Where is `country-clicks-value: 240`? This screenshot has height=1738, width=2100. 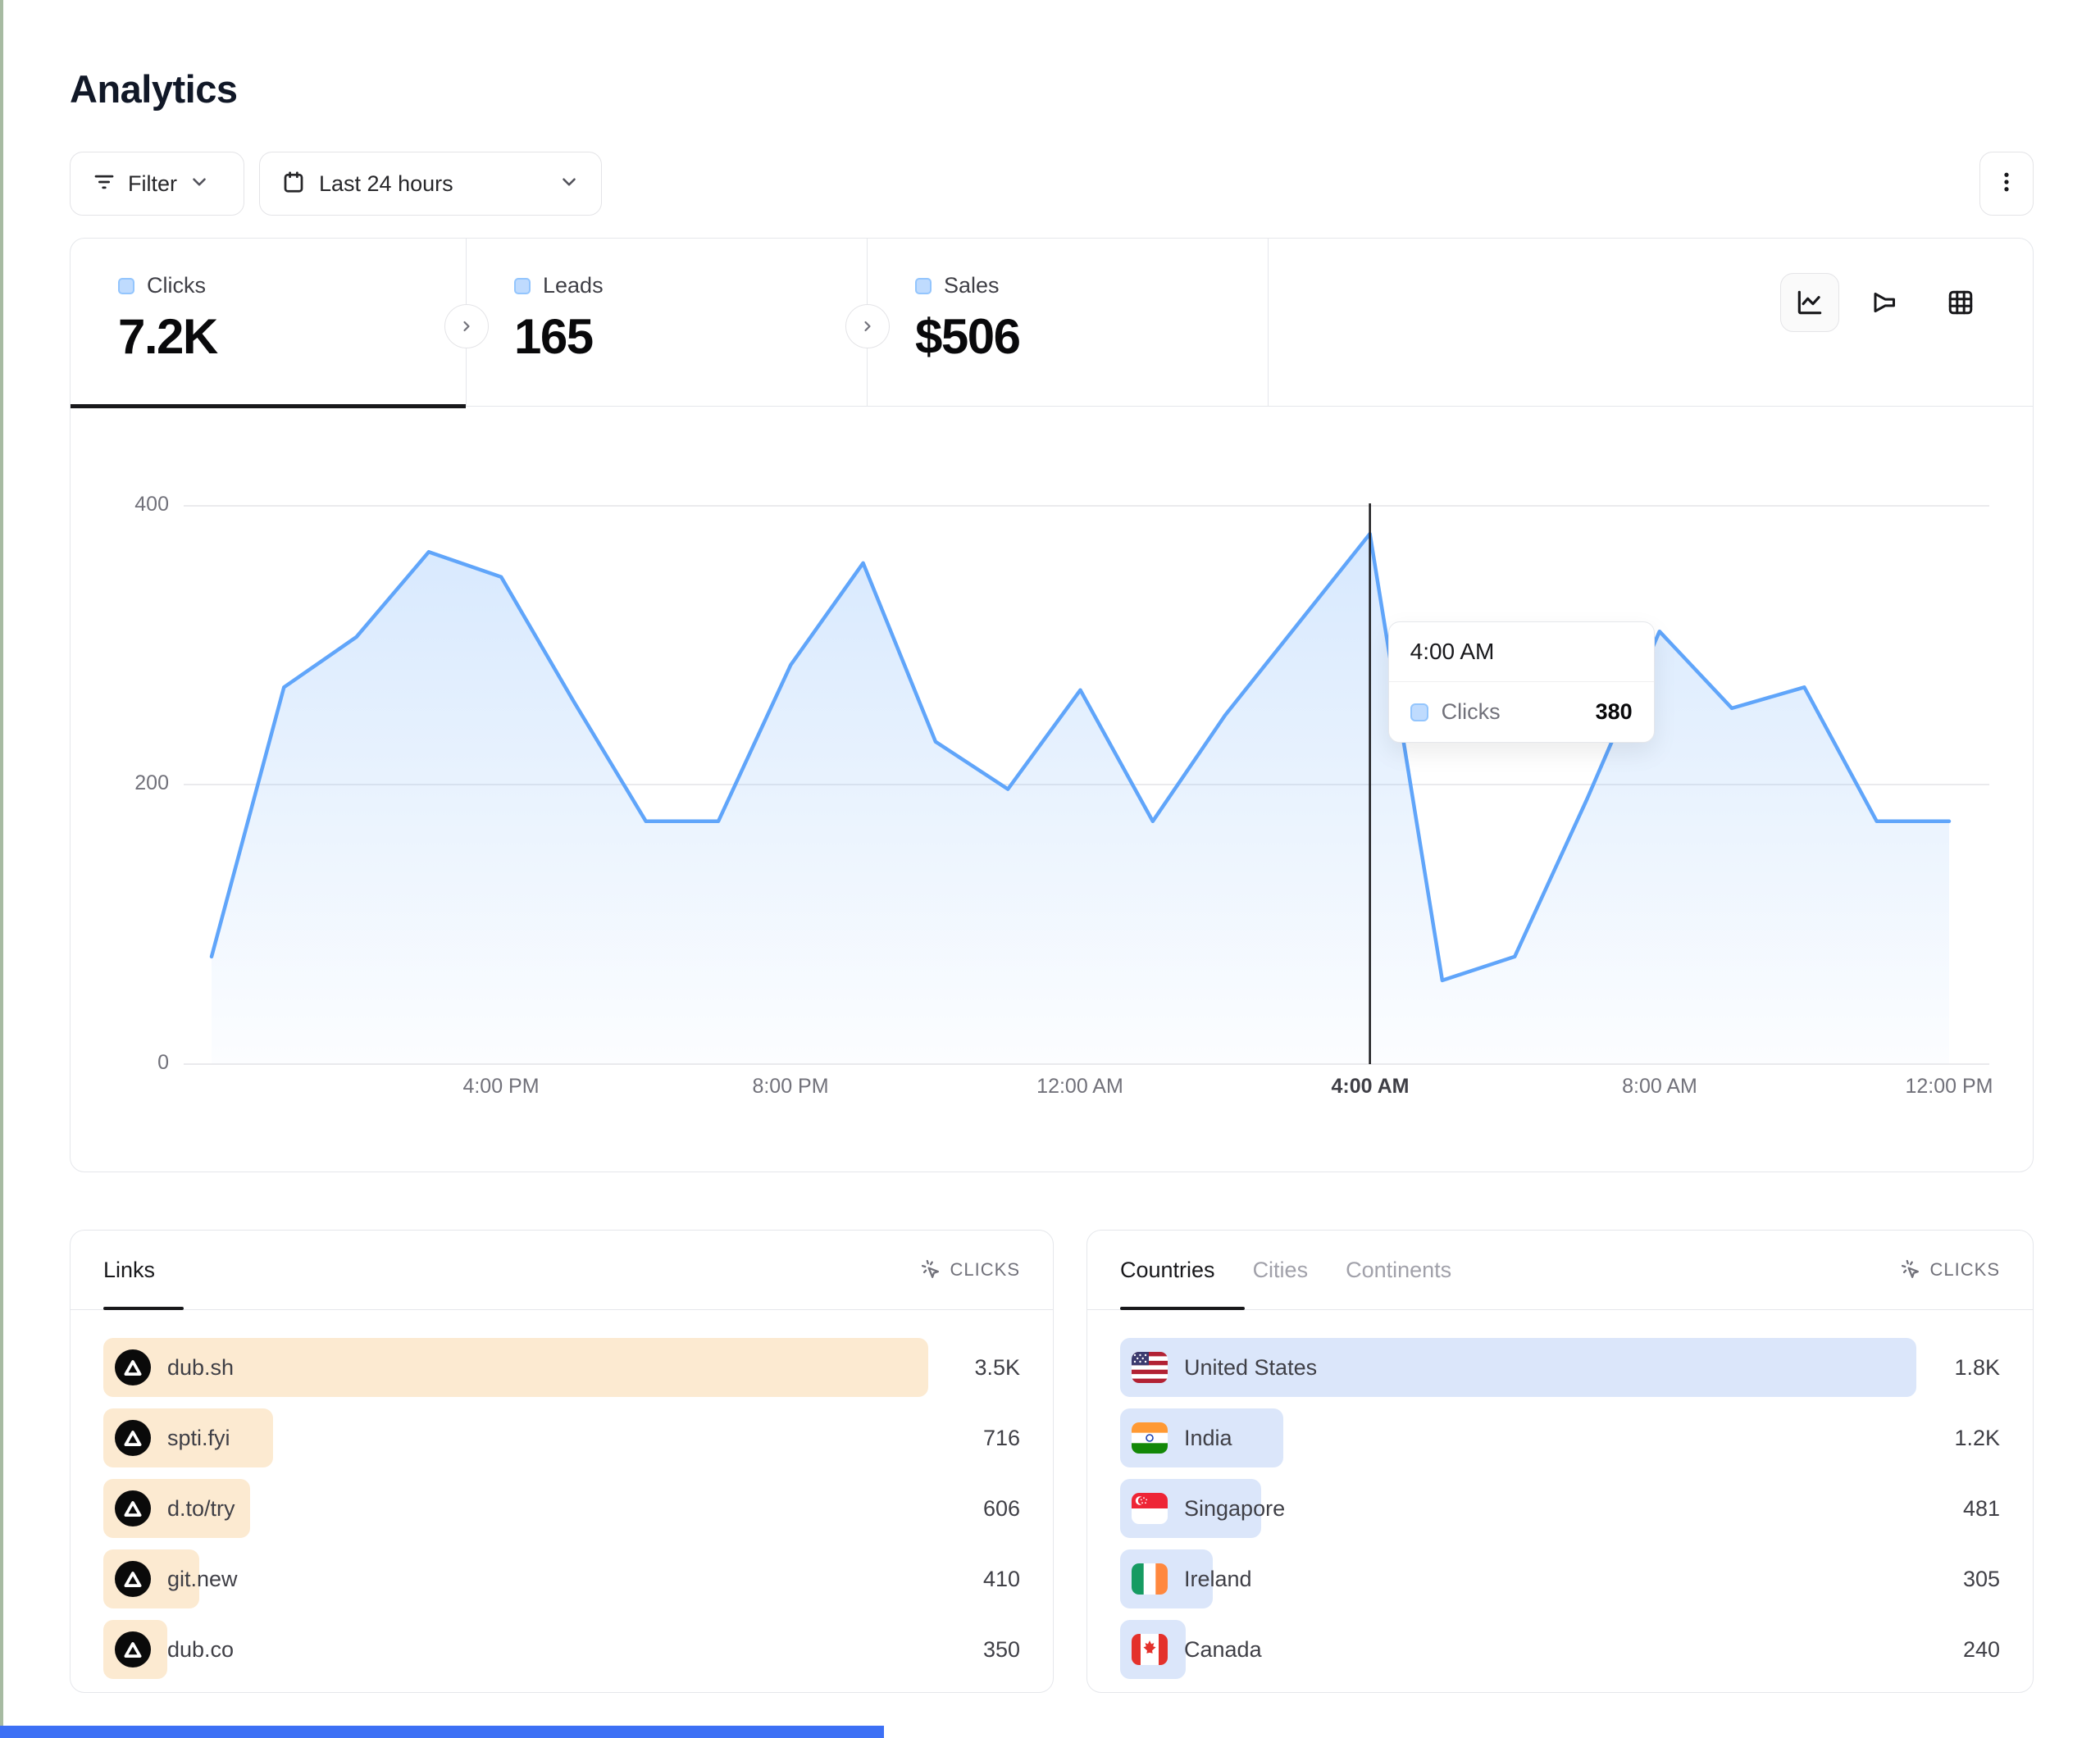
country-clicks-value: 240 is located at coordinates (1981, 1649).